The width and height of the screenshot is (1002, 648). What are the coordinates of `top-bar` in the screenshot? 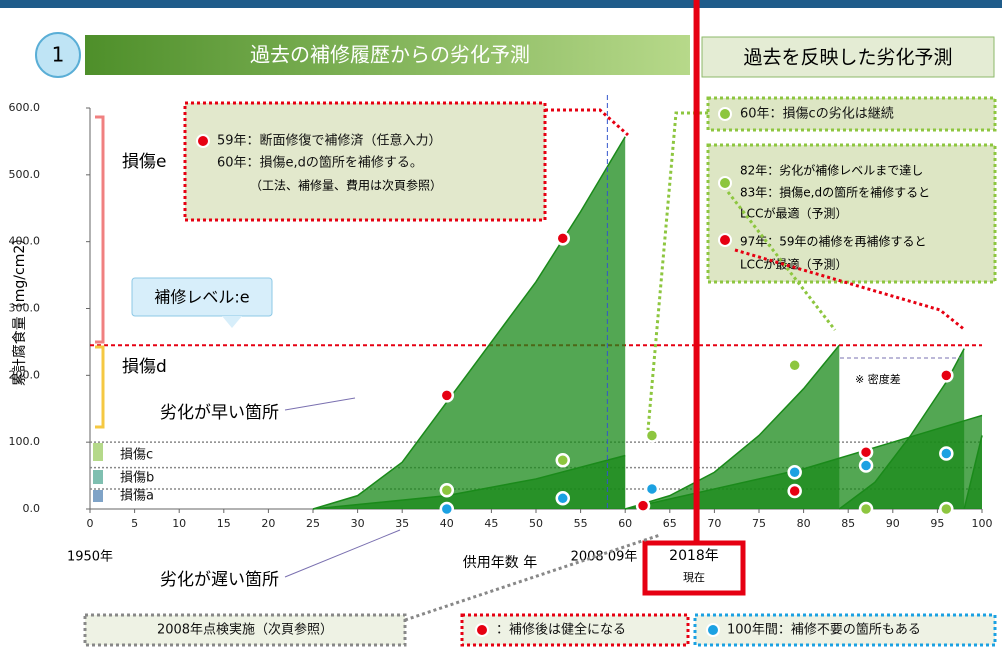 It's located at (501, 4).